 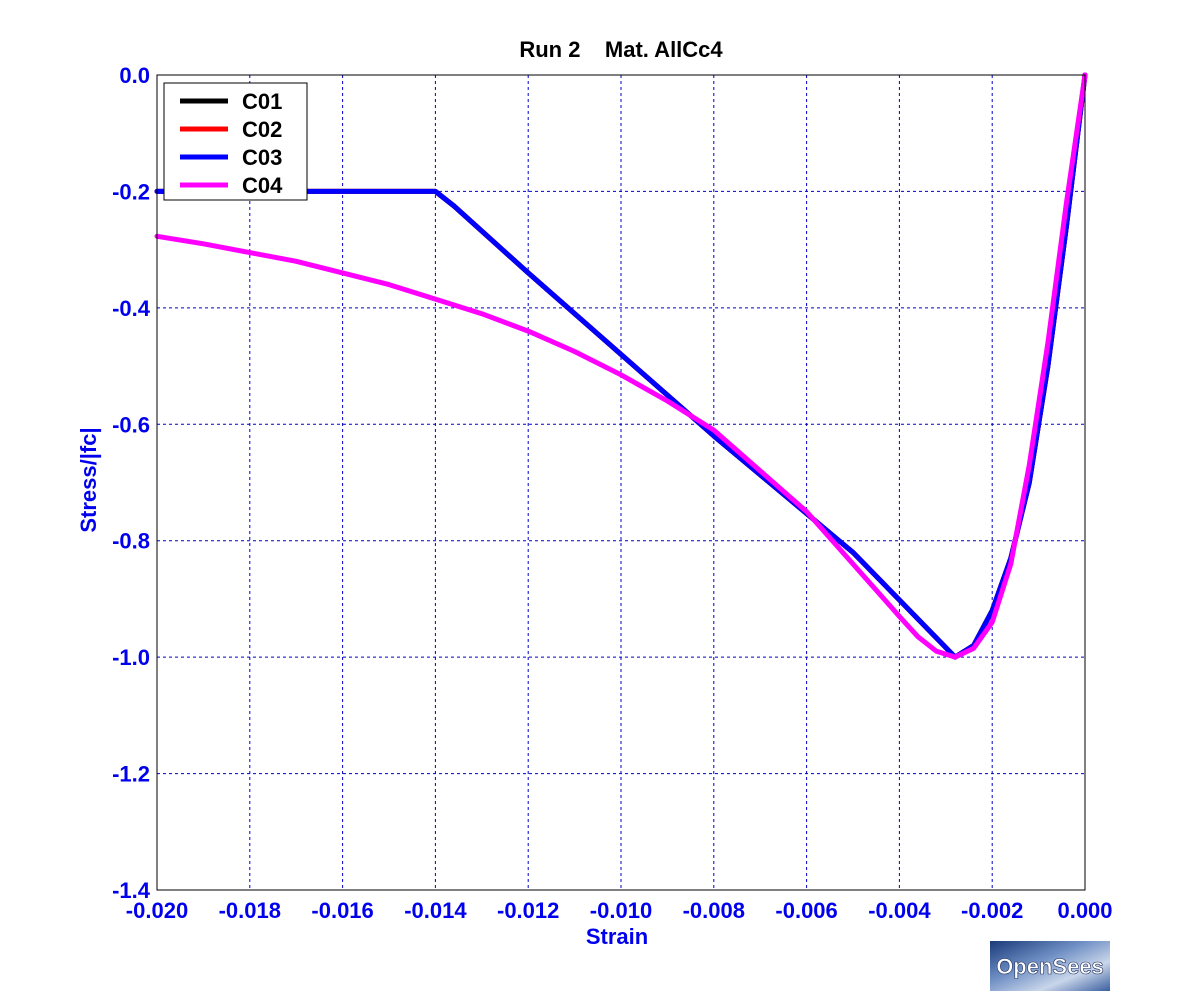 What do you see at coordinates (131, 308) in the screenshot?
I see `y-tick-label: -0.4` at bounding box center [131, 308].